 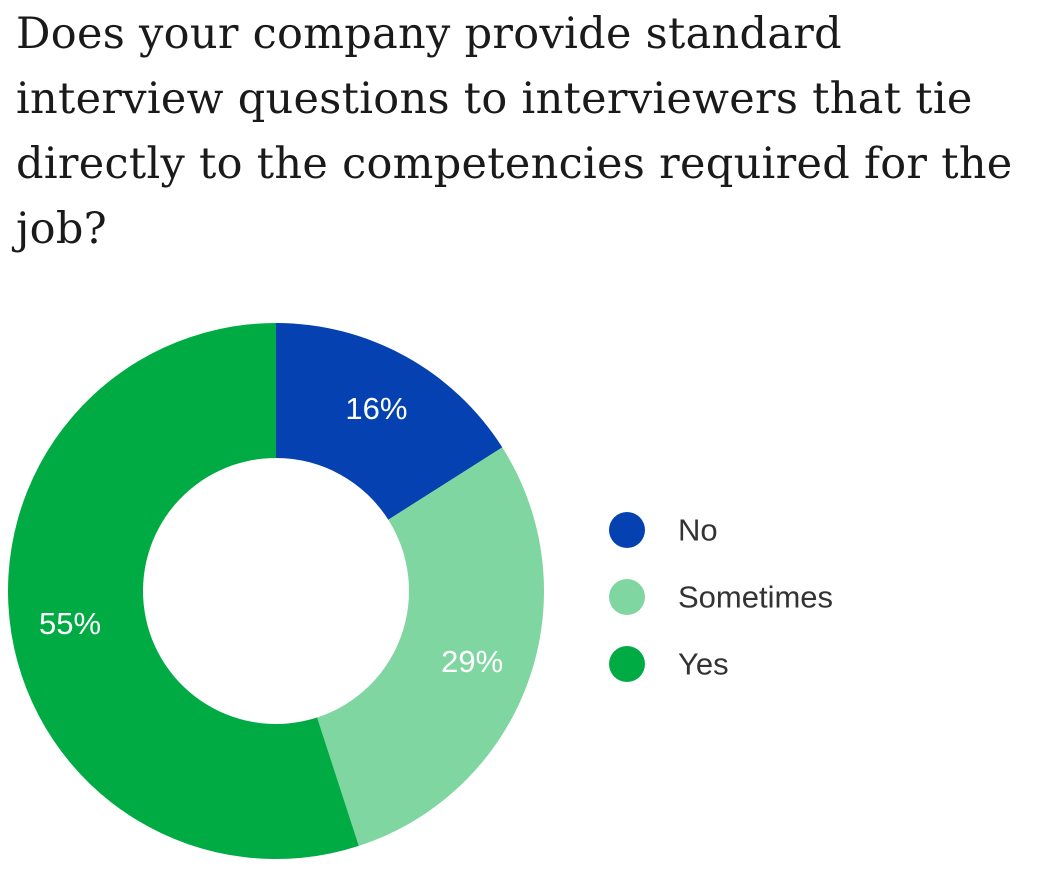 What do you see at coordinates (472, 661) in the screenshot?
I see `slice-label-sometimes: 29%` at bounding box center [472, 661].